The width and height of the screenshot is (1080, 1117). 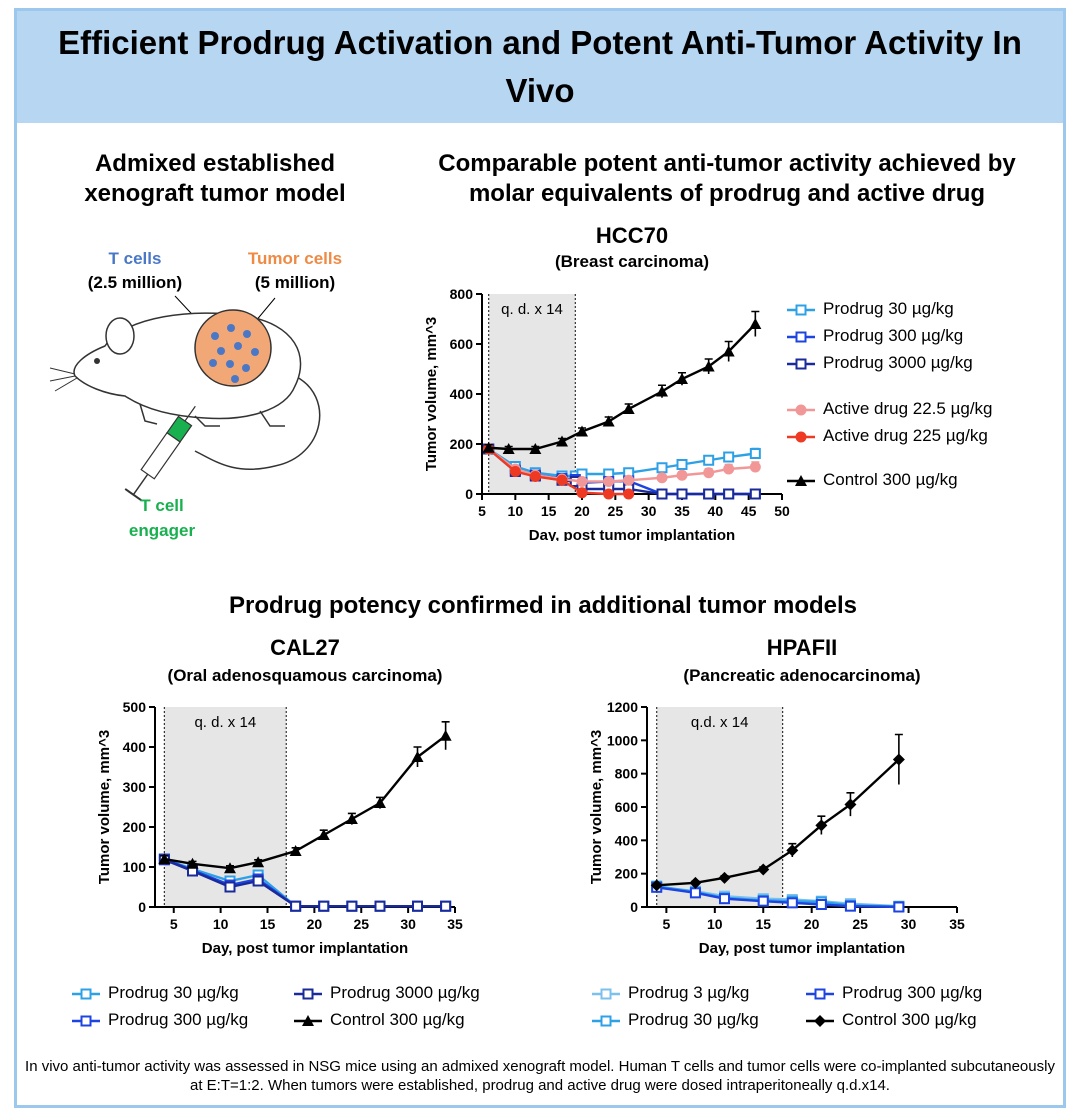 I want to click on legend-item-prodrug-300-ugkg: Prodrug 300 µg/kg, so click(x=894, y=993).